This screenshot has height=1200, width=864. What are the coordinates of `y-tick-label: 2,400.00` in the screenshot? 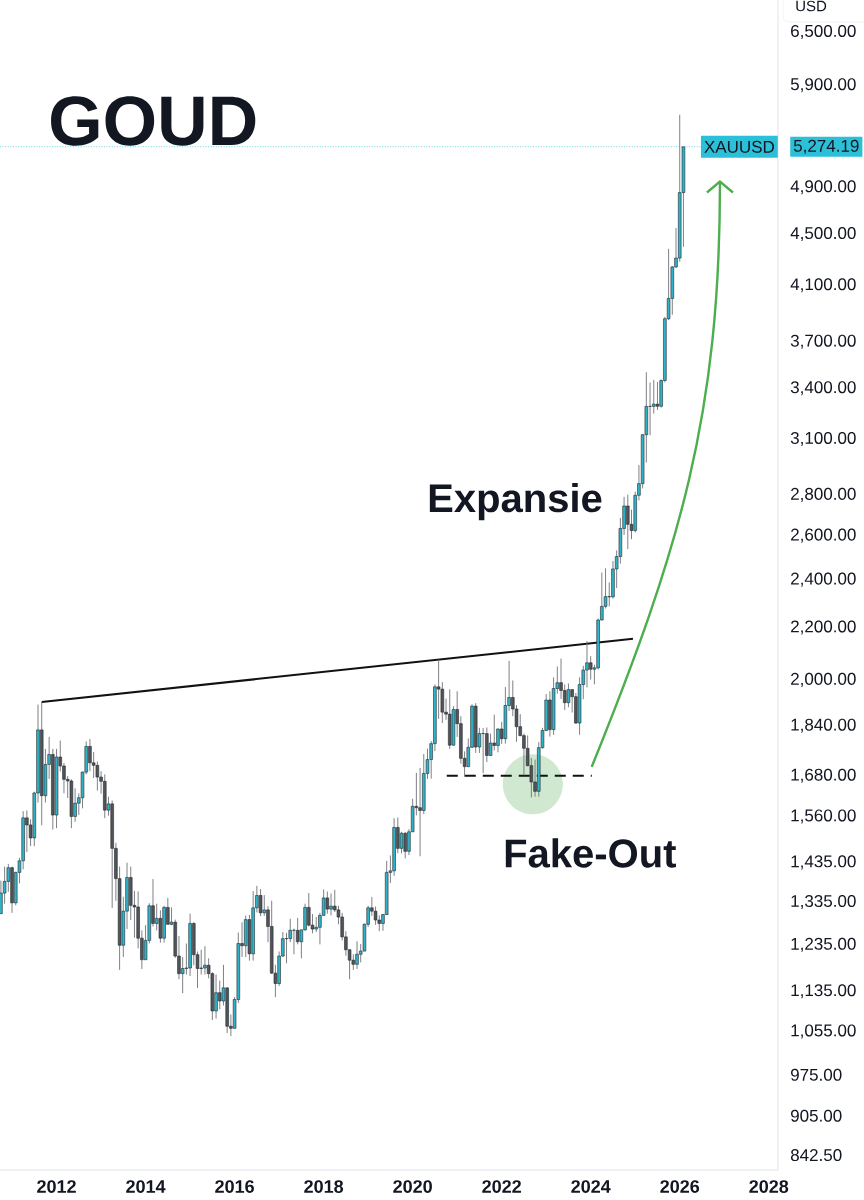 It's located at (823, 579).